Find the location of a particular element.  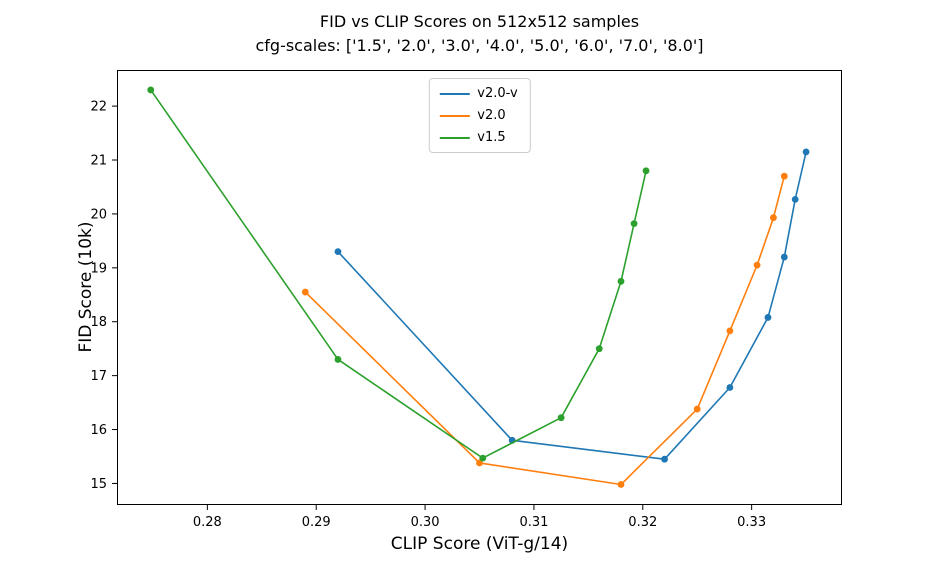

y-tick-label: 20 is located at coordinates (98, 214).